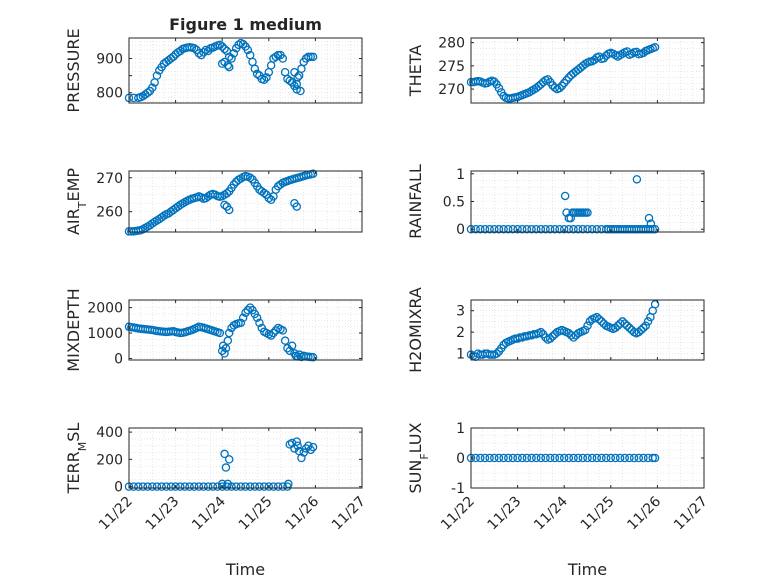 The height and width of the screenshot is (583, 778). I want to click on subplot-3: 260 270 AIRTEMP, so click(213, 202).